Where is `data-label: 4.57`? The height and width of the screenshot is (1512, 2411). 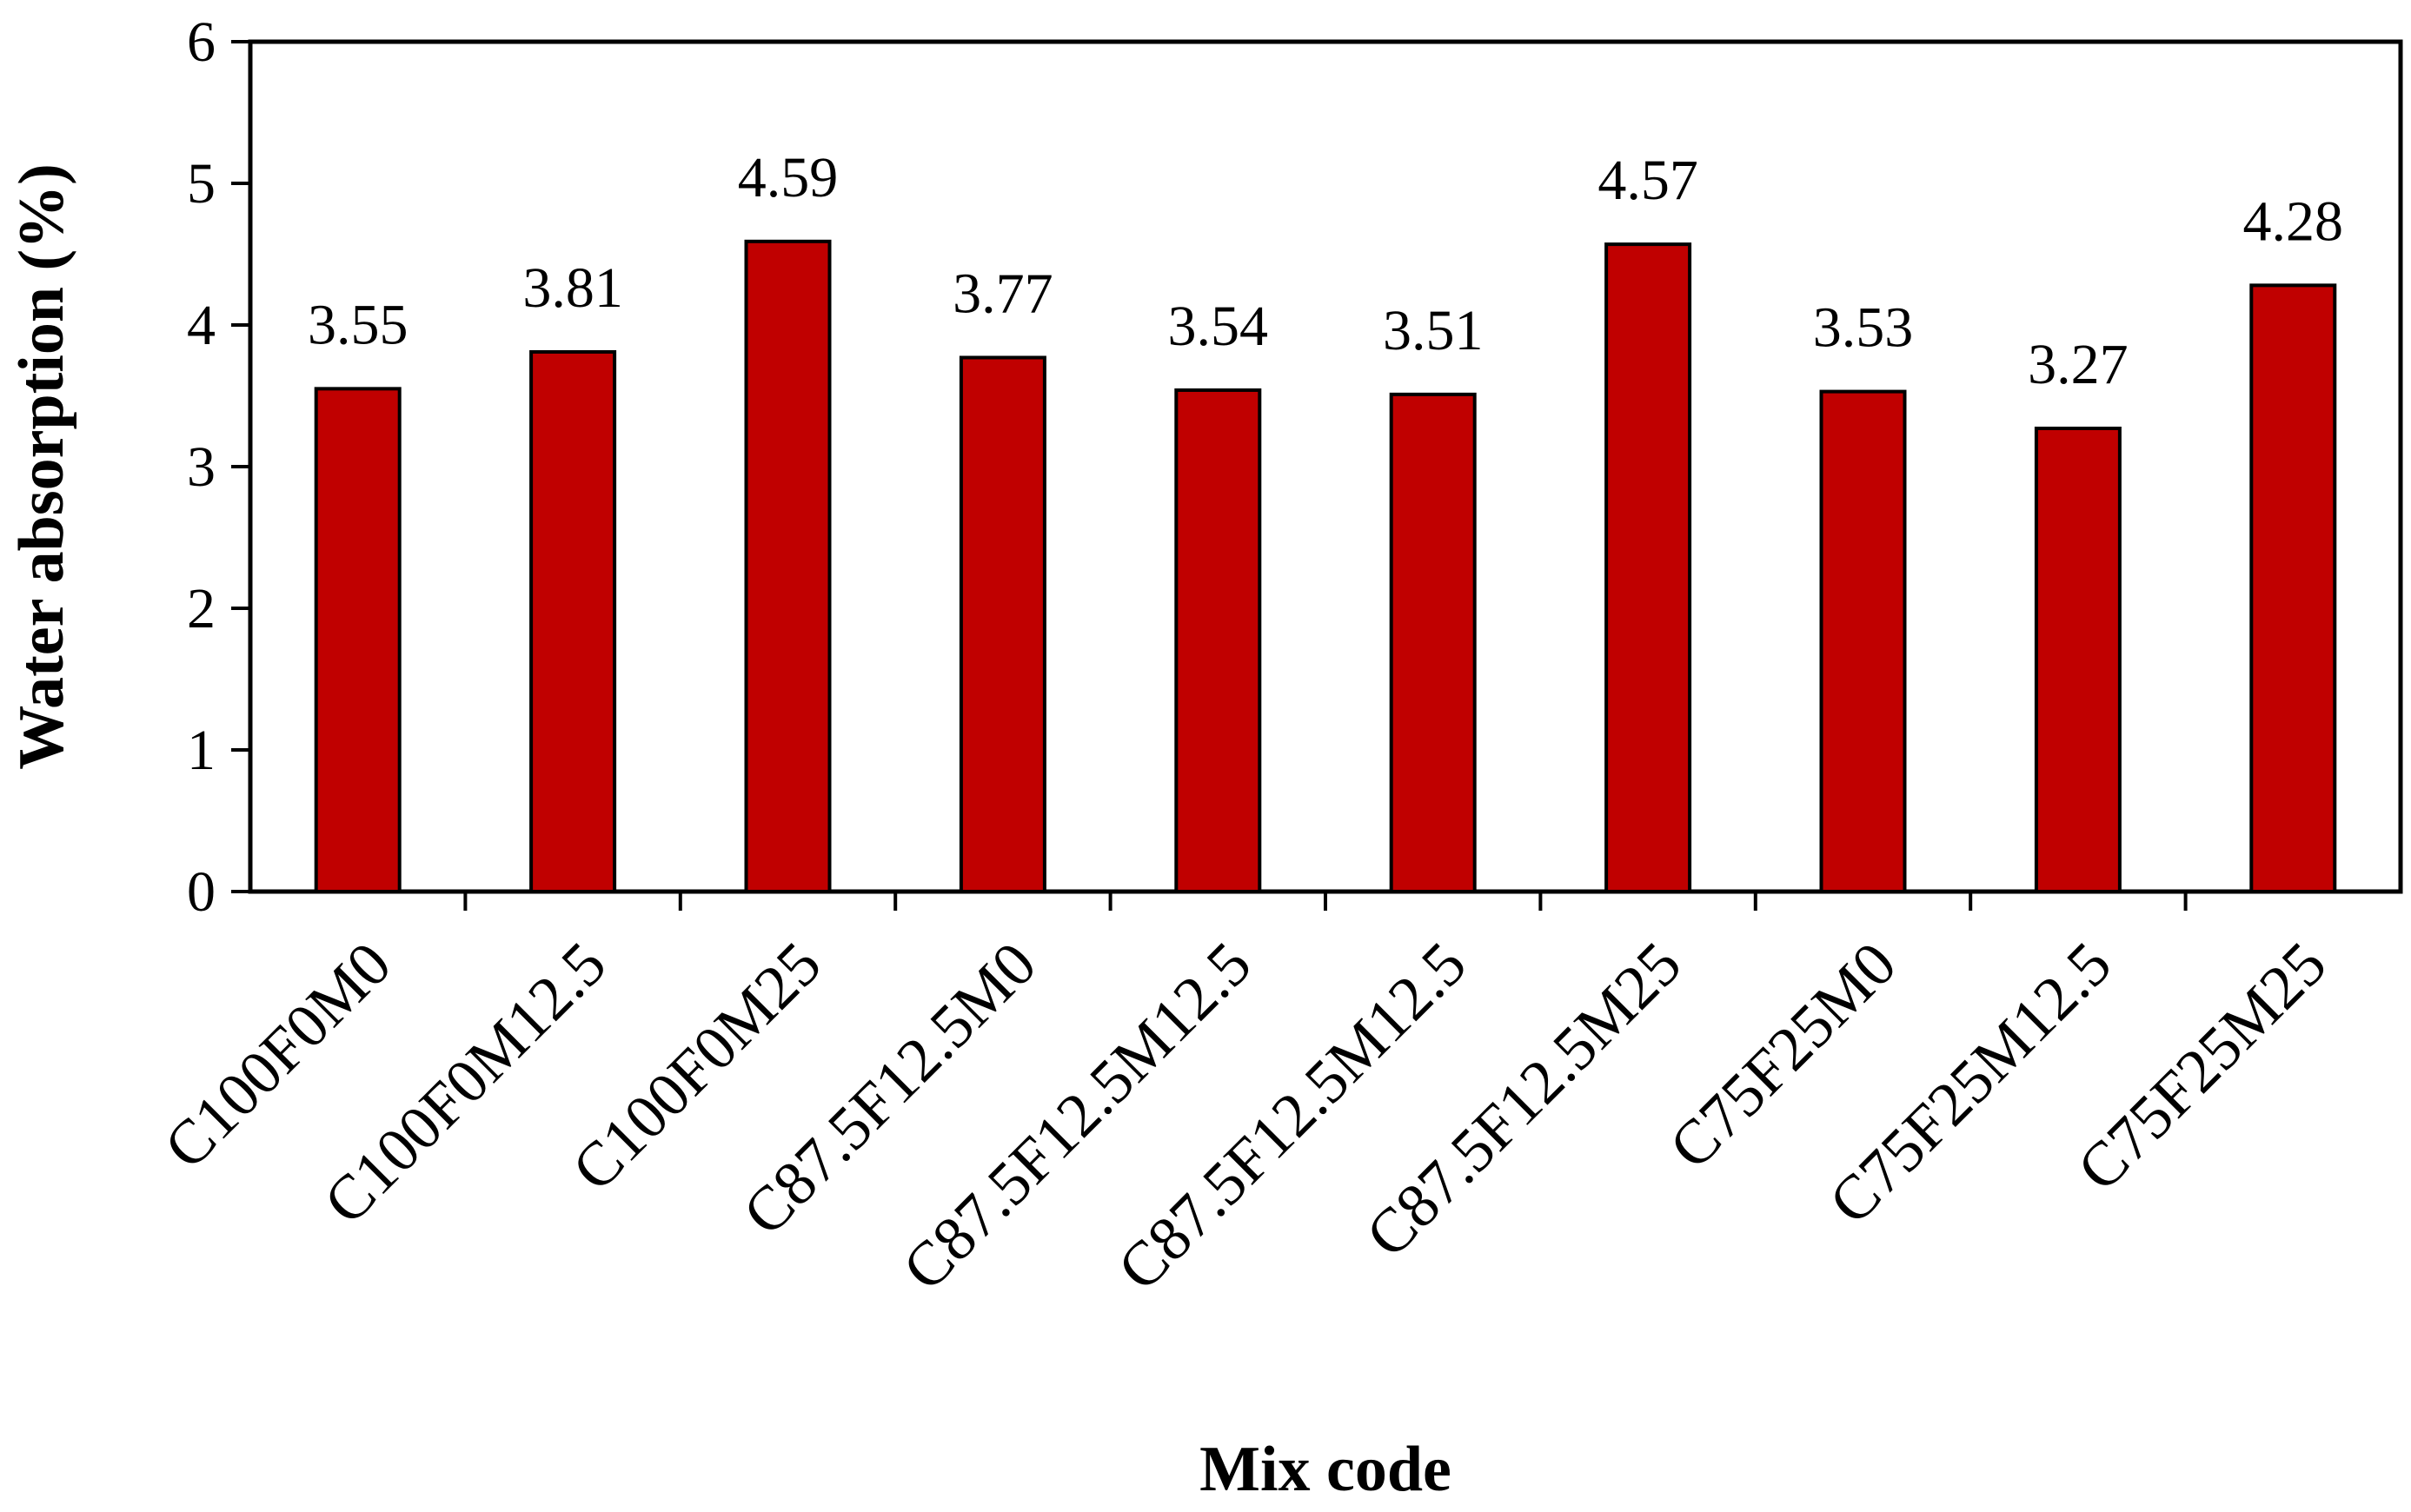
data-label: 4.57 is located at coordinates (1647, 180).